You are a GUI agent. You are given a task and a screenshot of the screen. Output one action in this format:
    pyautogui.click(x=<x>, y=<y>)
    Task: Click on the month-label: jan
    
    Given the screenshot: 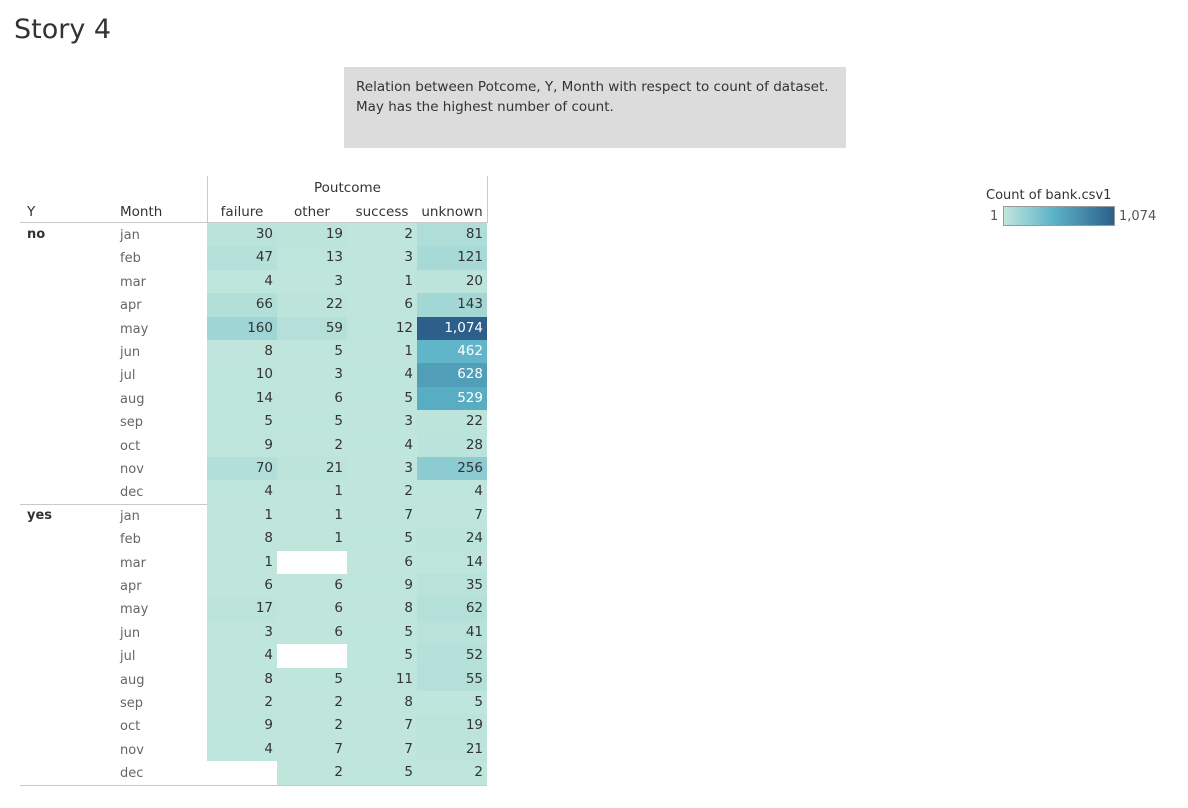 What is the action you would take?
    pyautogui.click(x=130, y=235)
    